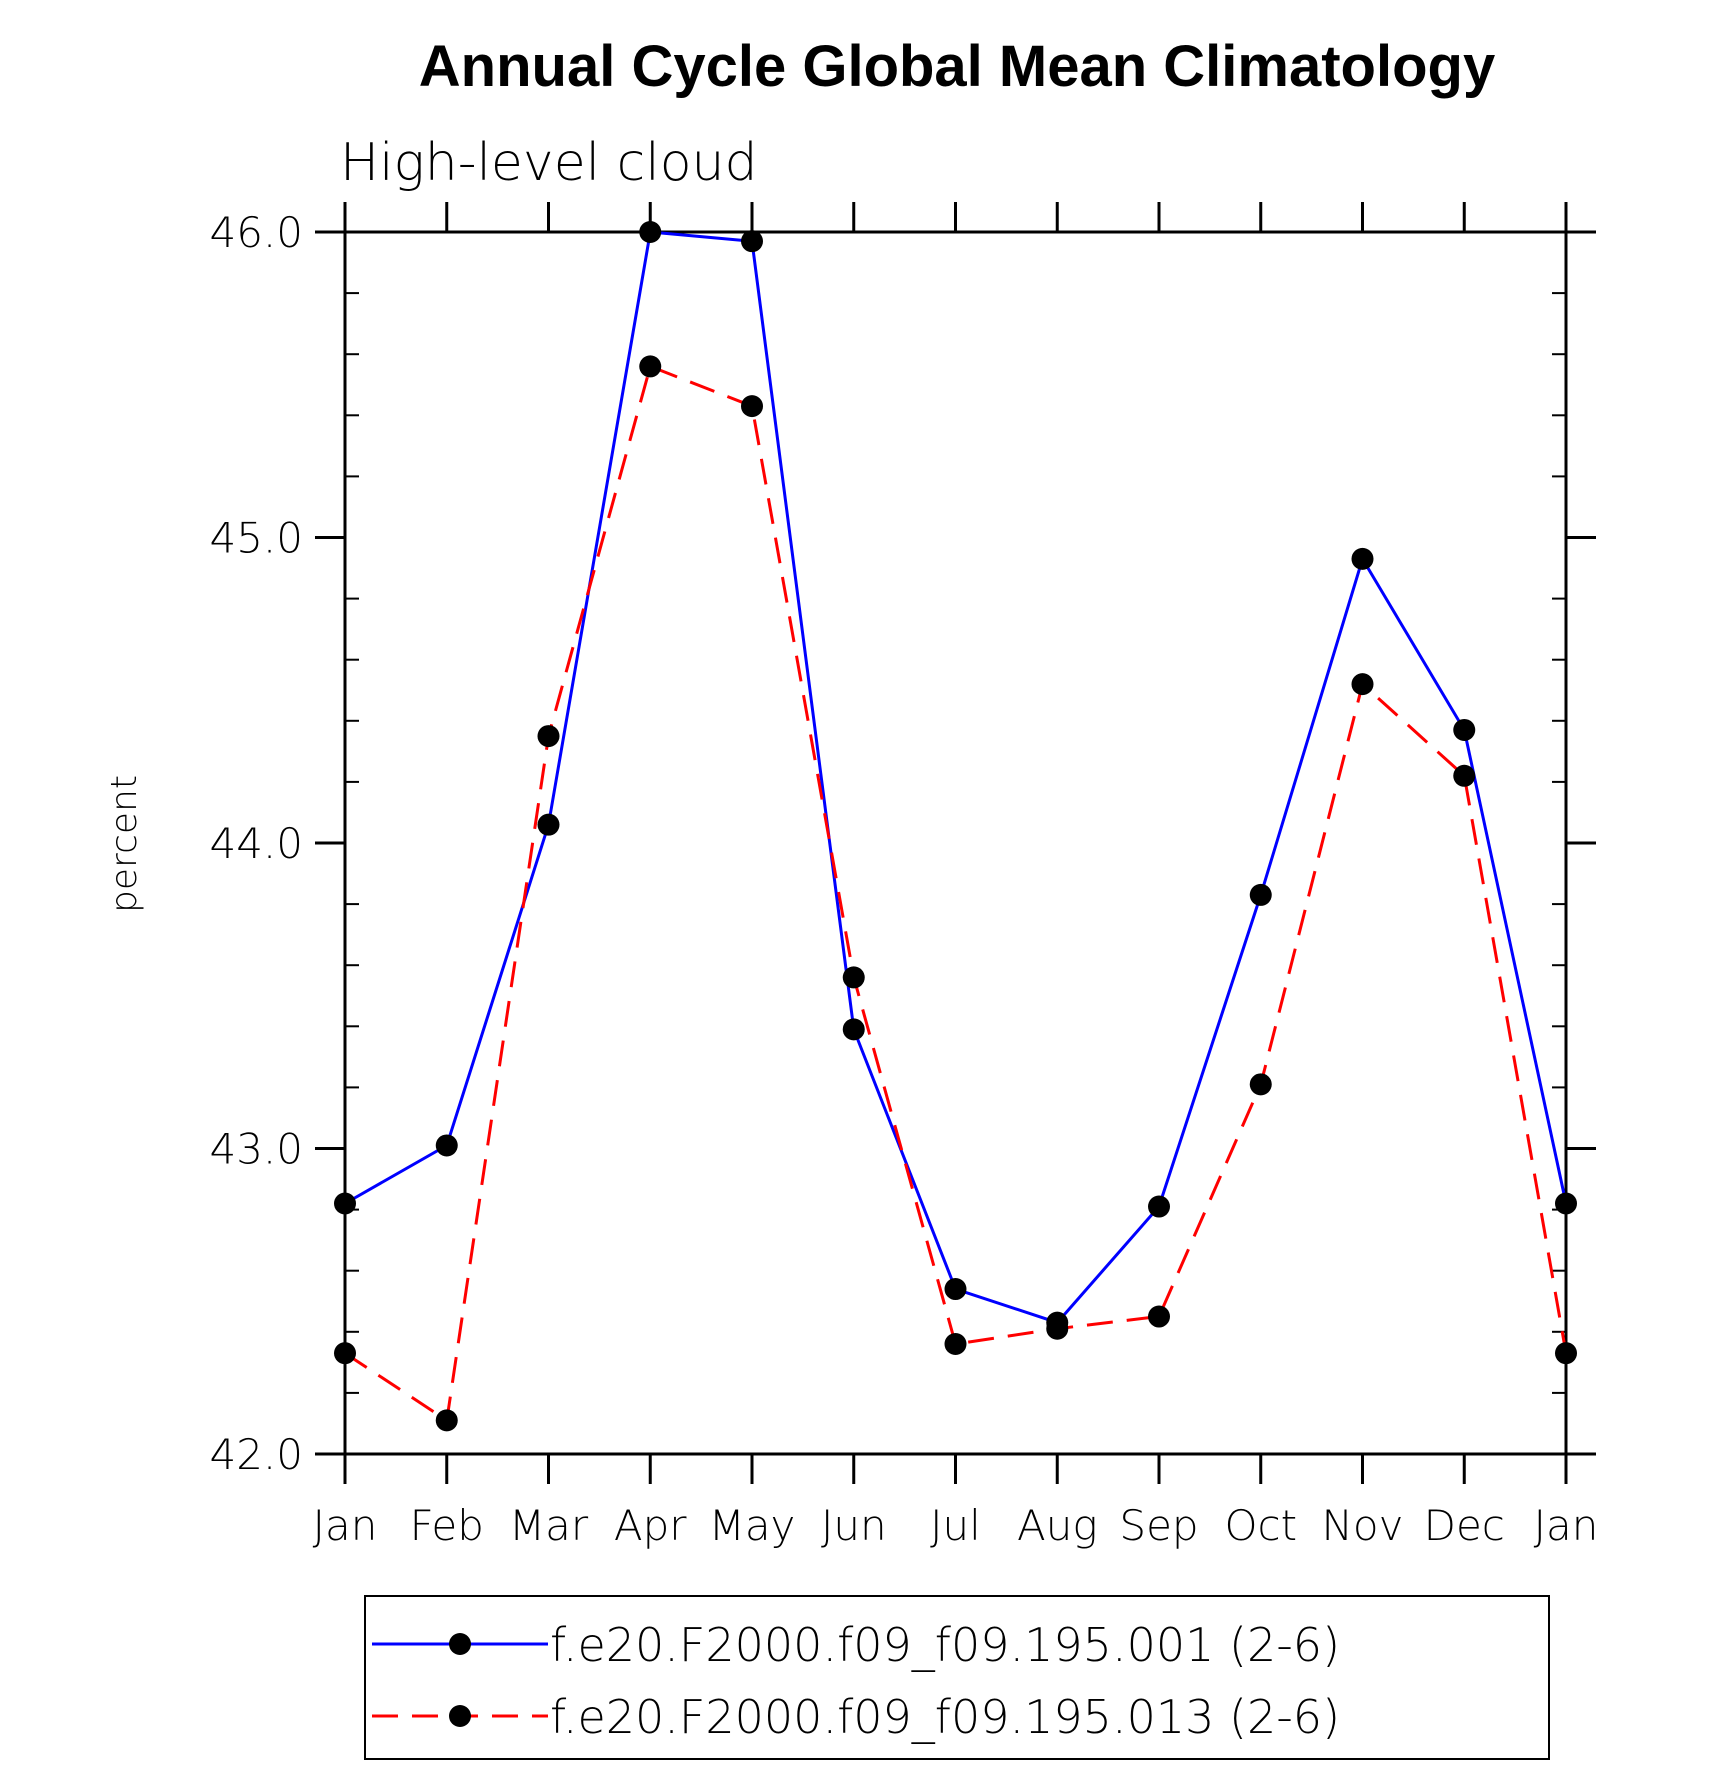  I want to click on y-tick-label: 45.0, so click(256, 538).